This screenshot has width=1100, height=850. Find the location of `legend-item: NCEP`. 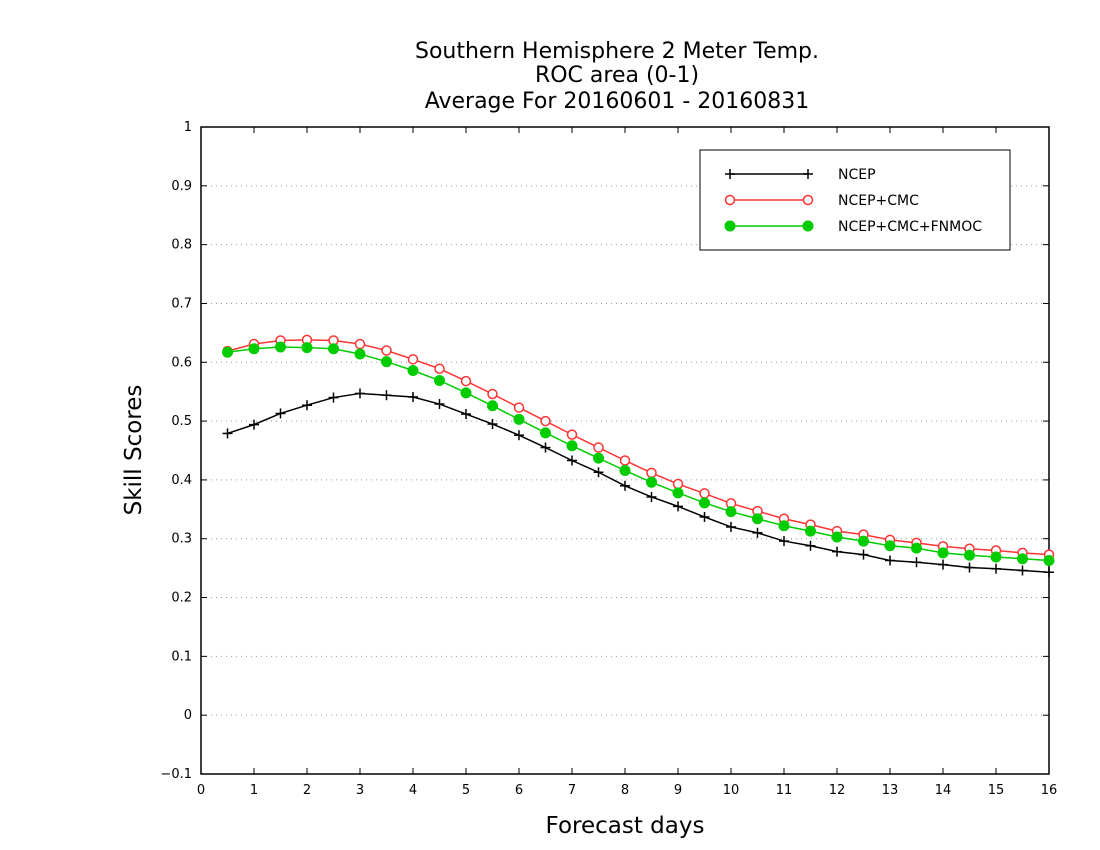

legend-item: NCEP is located at coordinates (800, 175).